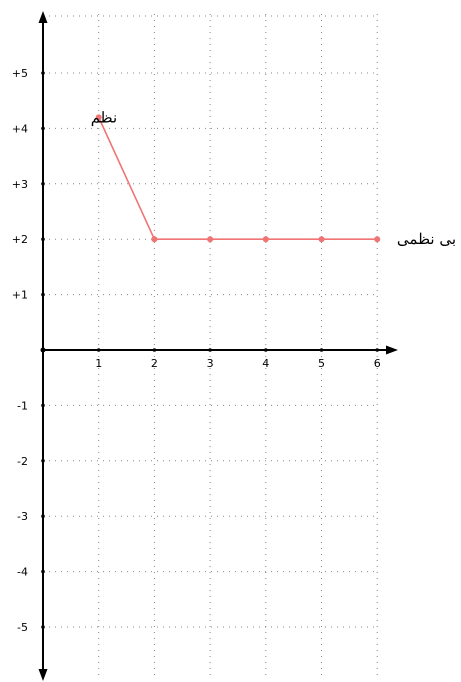 Image resolution: width=461 pixels, height=682 pixels. What do you see at coordinates (154, 363) in the screenshot?
I see `x-tick-label: 2` at bounding box center [154, 363].